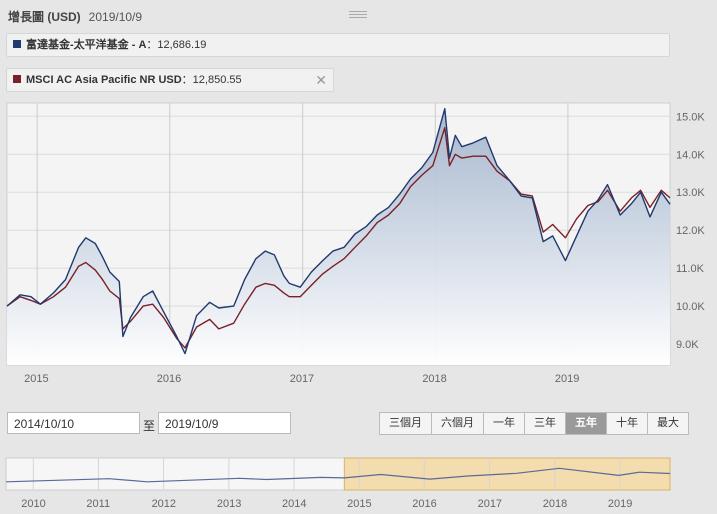  What do you see at coordinates (690, 269) in the screenshot?
I see `y-tick-label-2: 11.0K` at bounding box center [690, 269].